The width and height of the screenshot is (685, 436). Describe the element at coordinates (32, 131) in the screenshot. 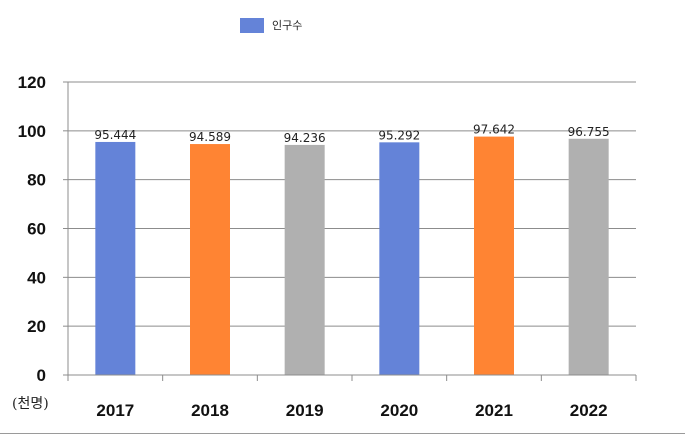

I see `y-tick-label: 100` at that location.